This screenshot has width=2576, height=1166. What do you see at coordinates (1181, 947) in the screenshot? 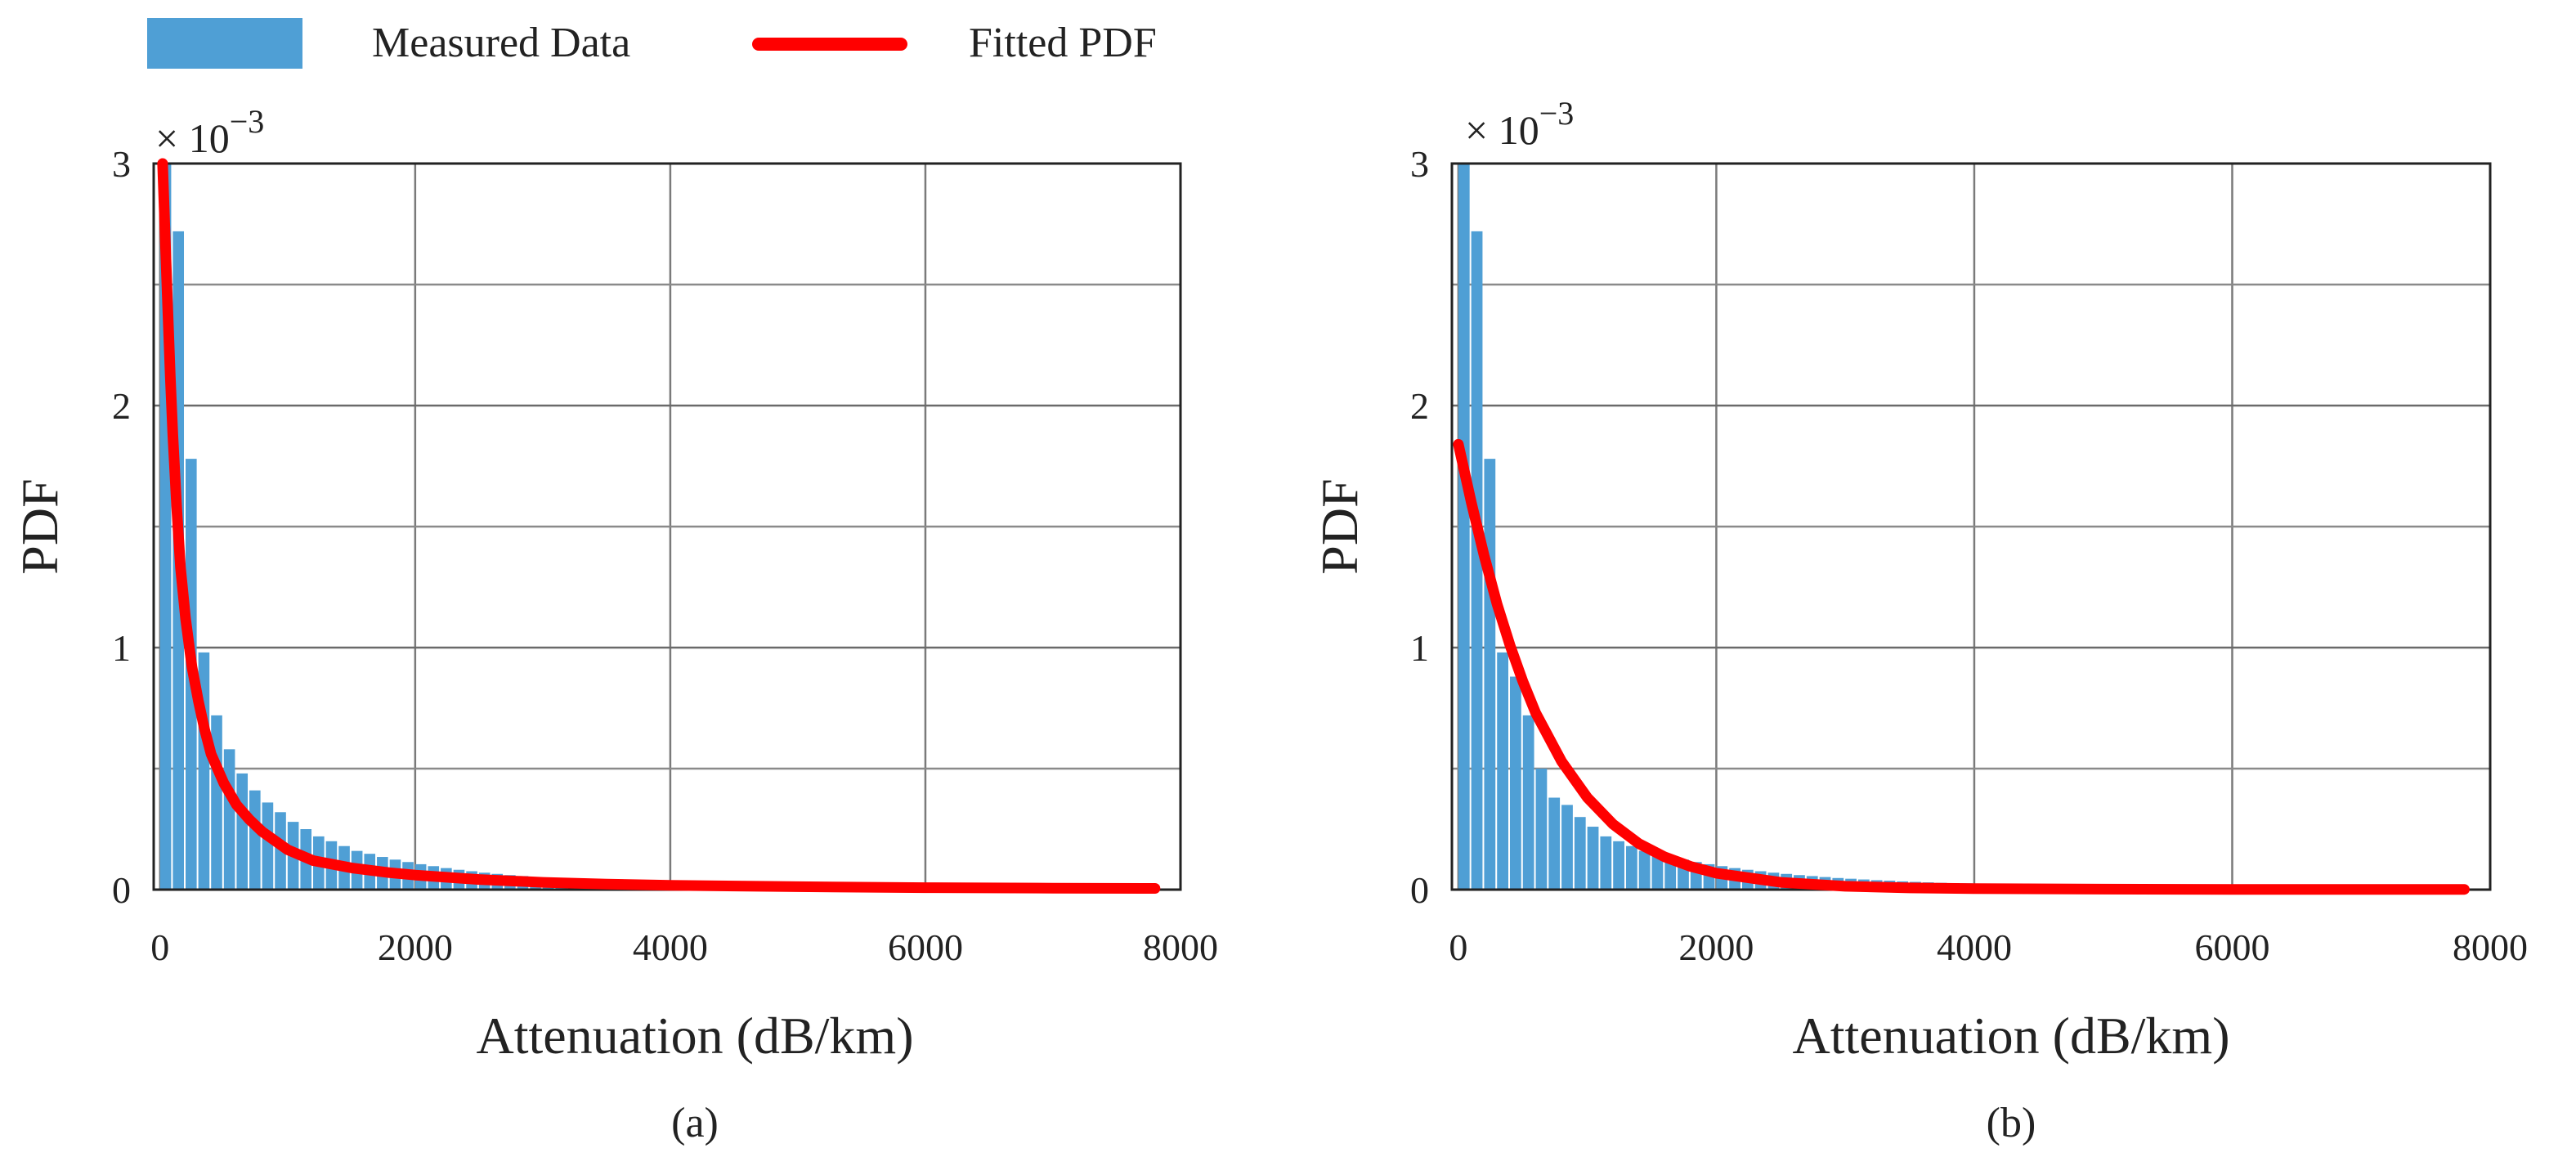
I see `panel-a-x-tick-label: 8000` at bounding box center [1181, 947].